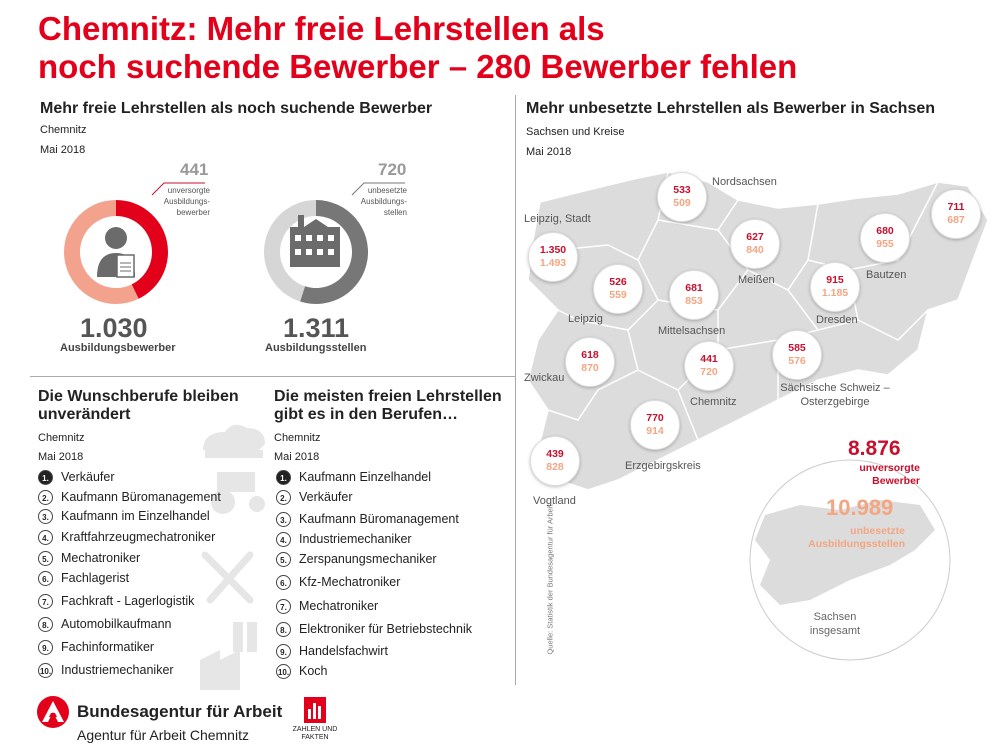  I want to click on list-item-label: Fachinformatiker, so click(108, 647).